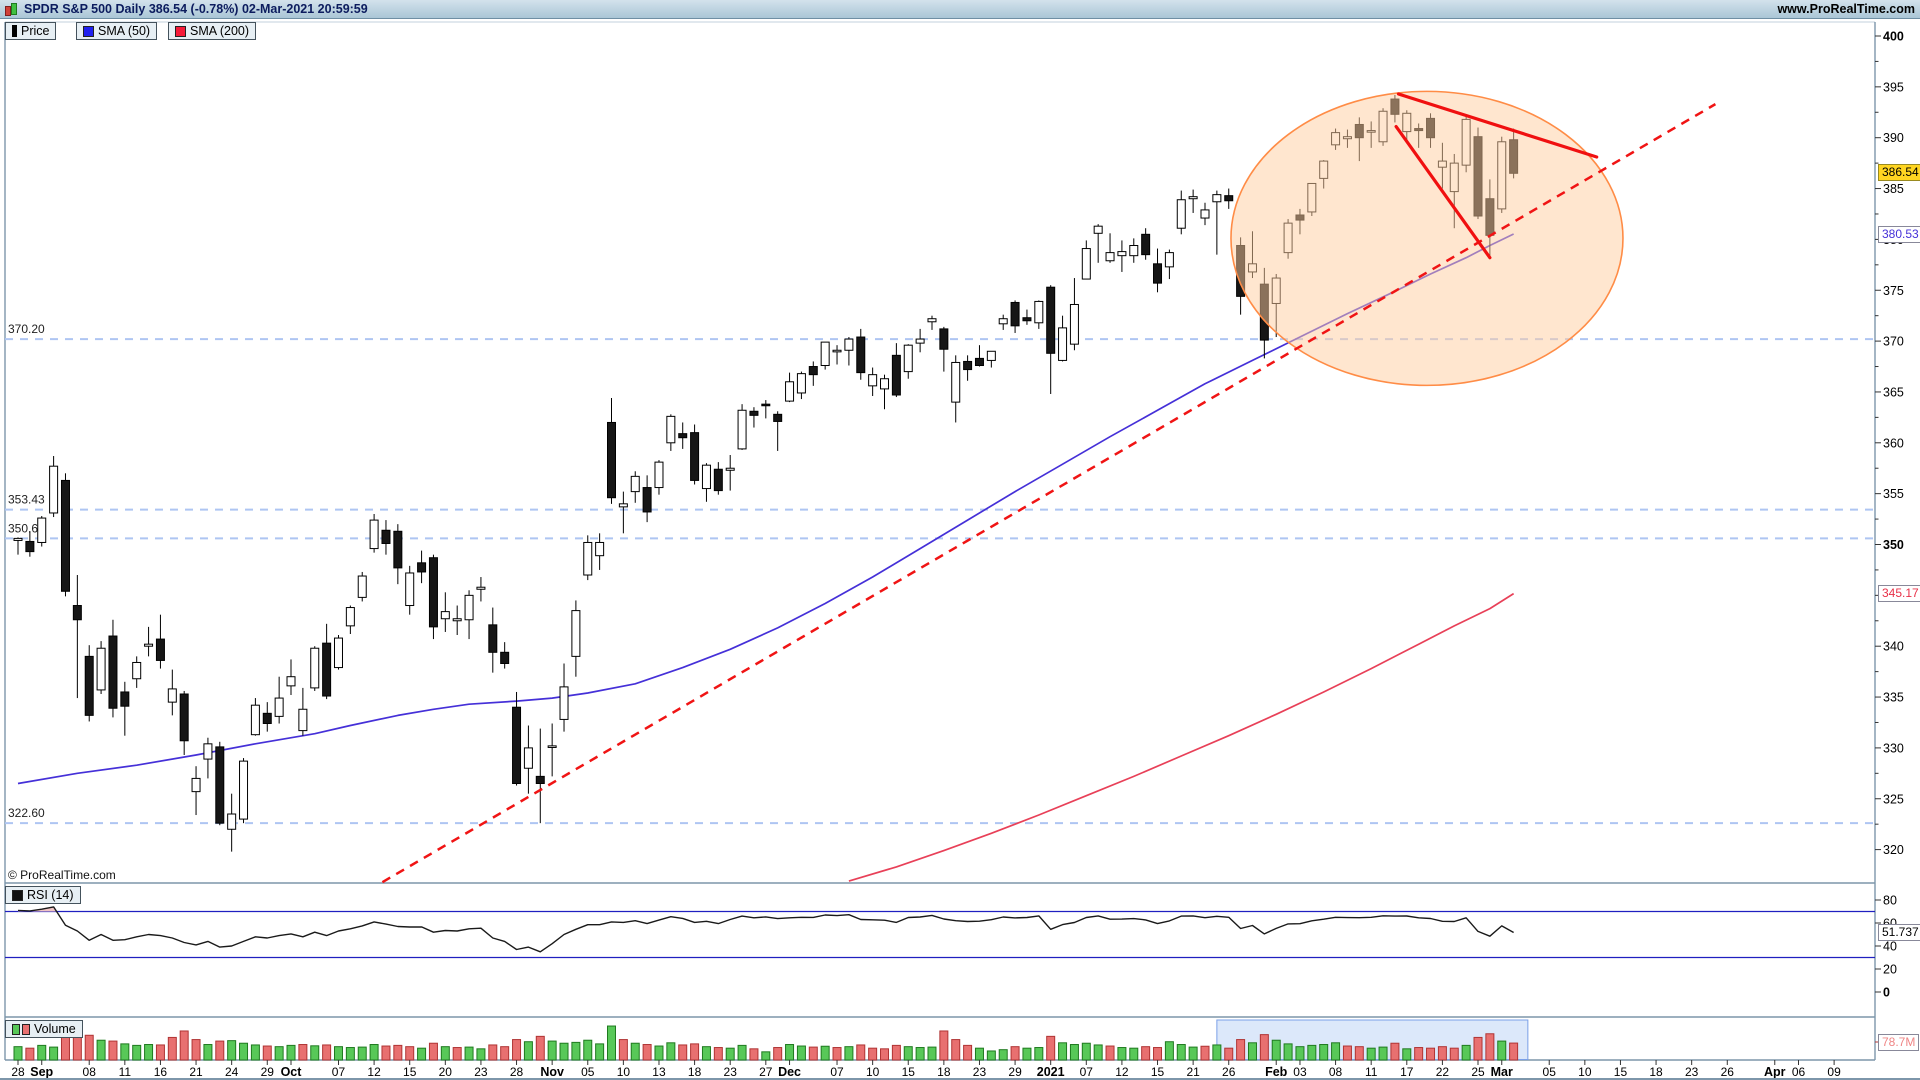 Image resolution: width=1920 pixels, height=1080 pixels. Describe the element at coordinates (1846, 9) in the screenshot. I see `website-link: www.ProRealTime.com` at that location.